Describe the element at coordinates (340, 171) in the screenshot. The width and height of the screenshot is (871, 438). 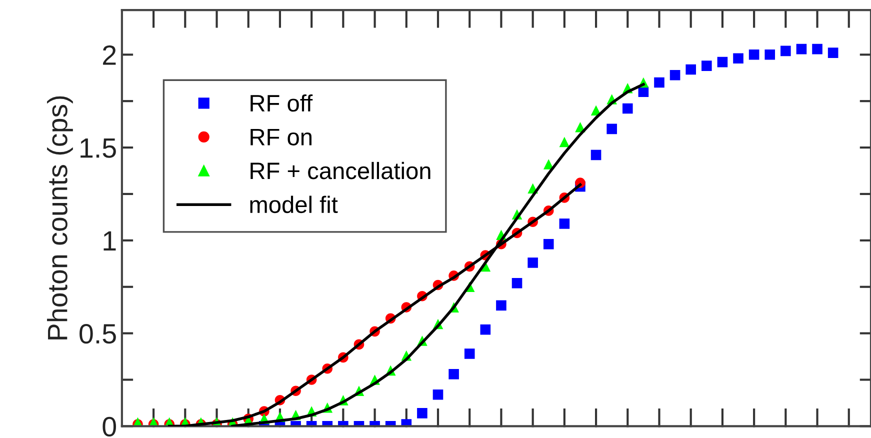
I see `legend-label: RF + cancellation` at that location.